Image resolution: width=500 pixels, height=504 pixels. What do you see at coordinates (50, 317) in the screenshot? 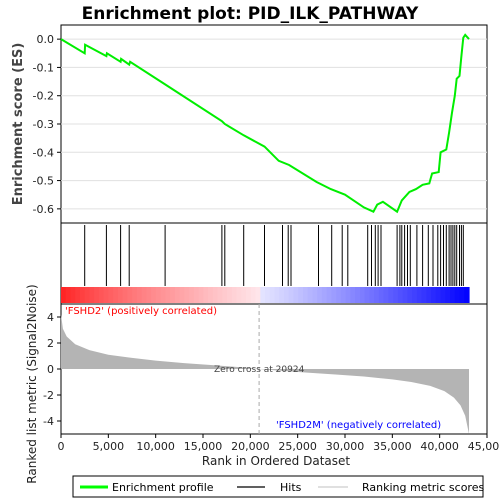
I see `metric-y-tick-label: 4` at bounding box center [50, 317].